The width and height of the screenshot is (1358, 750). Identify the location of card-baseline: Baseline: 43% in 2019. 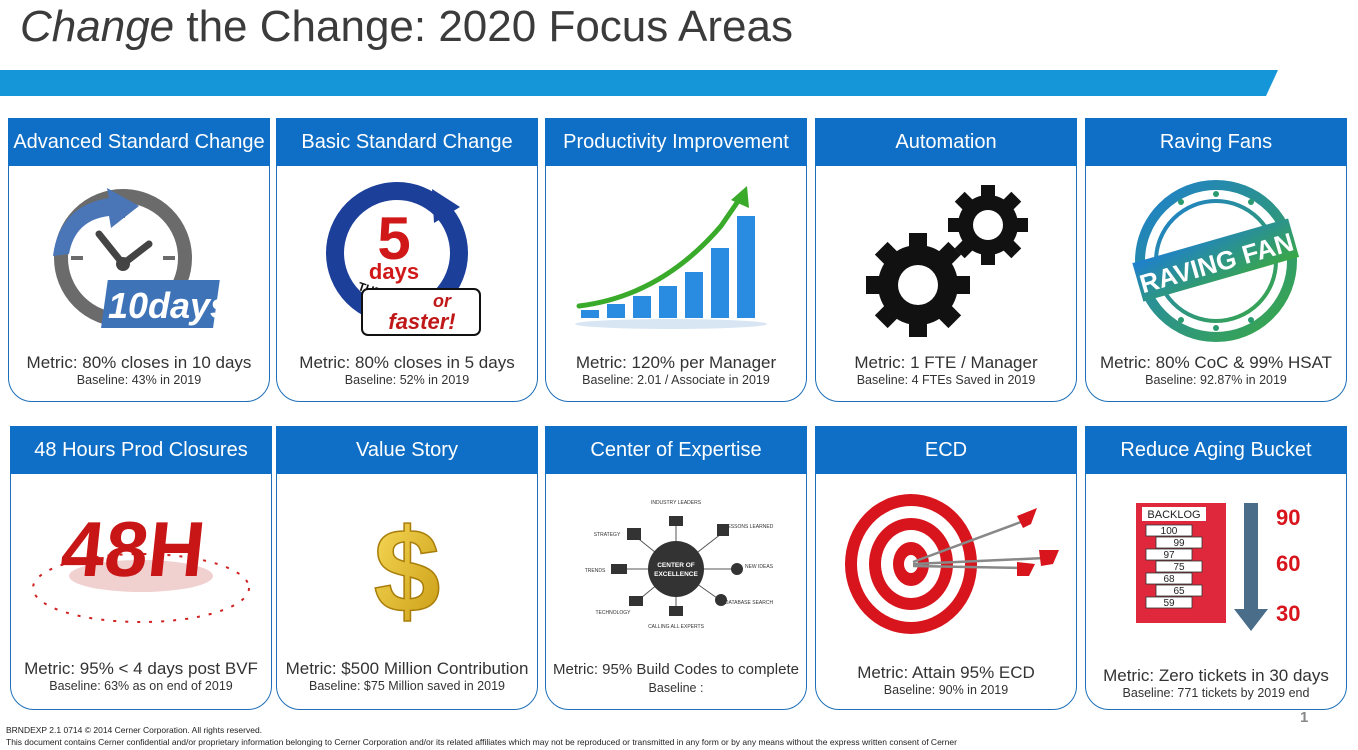
(139, 380).